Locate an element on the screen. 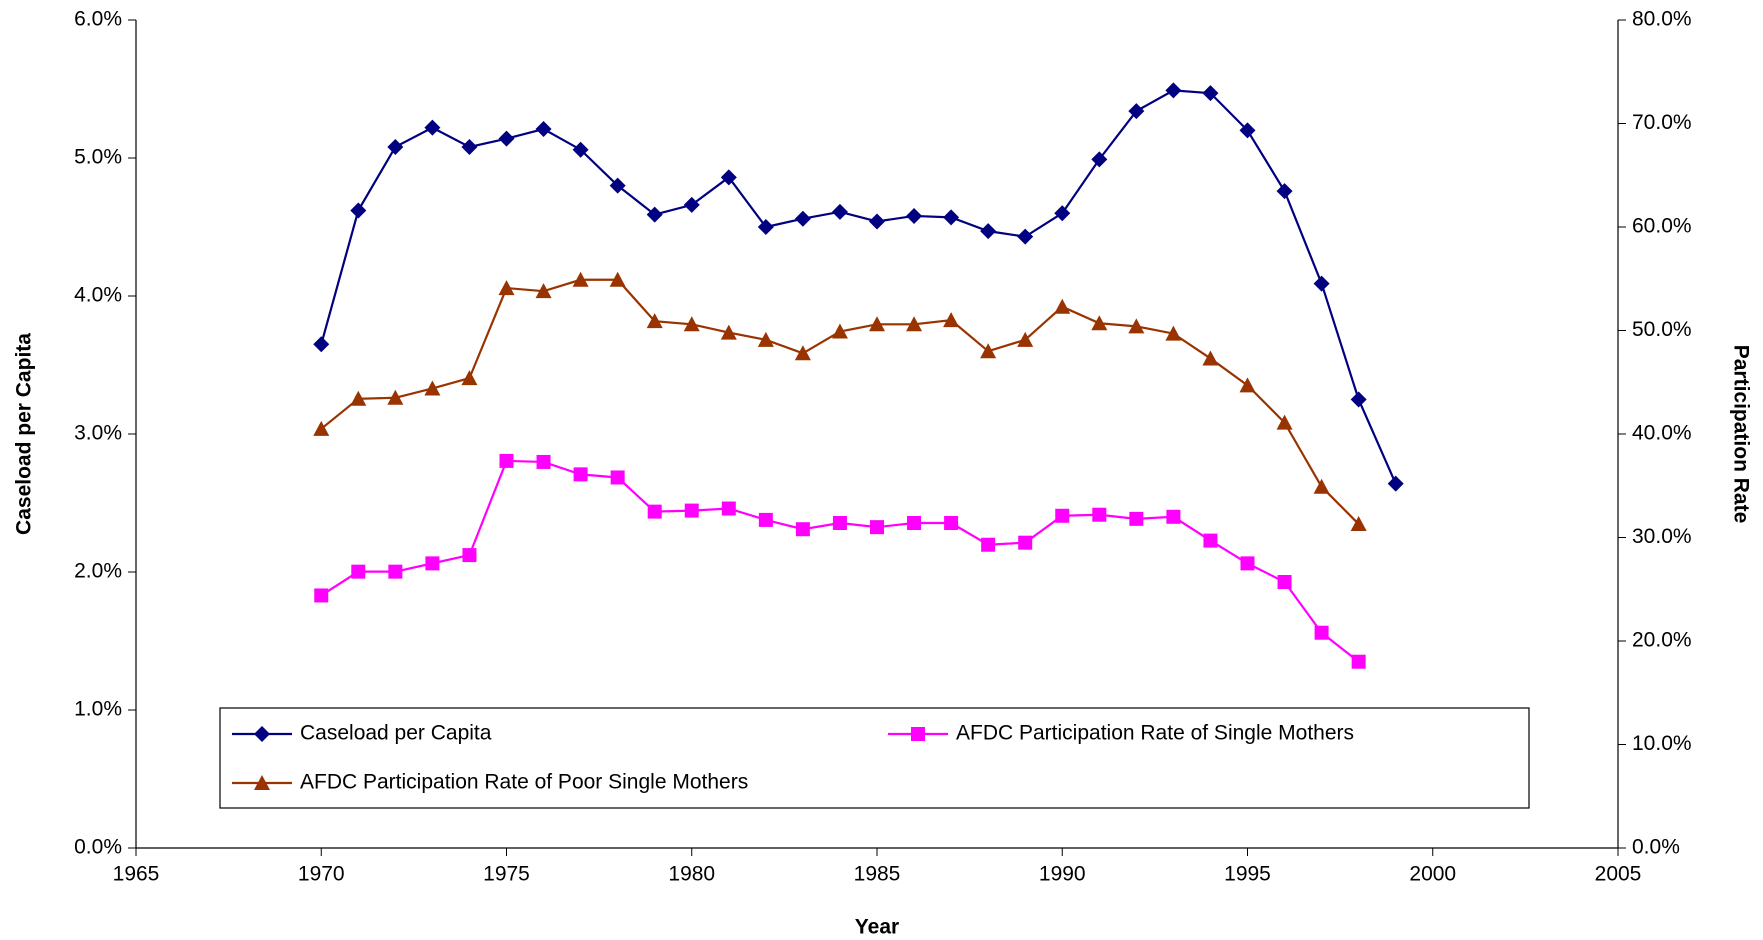 The height and width of the screenshot is (940, 1763). y-tick-label: 2.0% is located at coordinates (98, 571).